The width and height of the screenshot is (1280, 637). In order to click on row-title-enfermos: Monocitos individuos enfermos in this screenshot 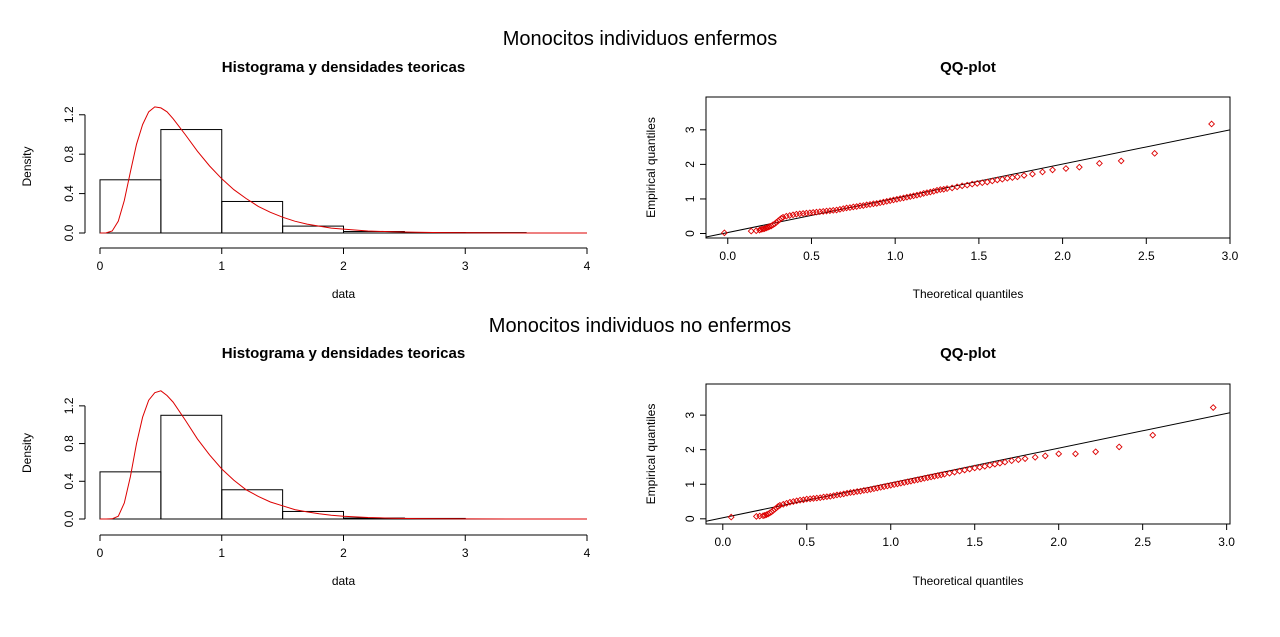, I will do `click(640, 39)`.